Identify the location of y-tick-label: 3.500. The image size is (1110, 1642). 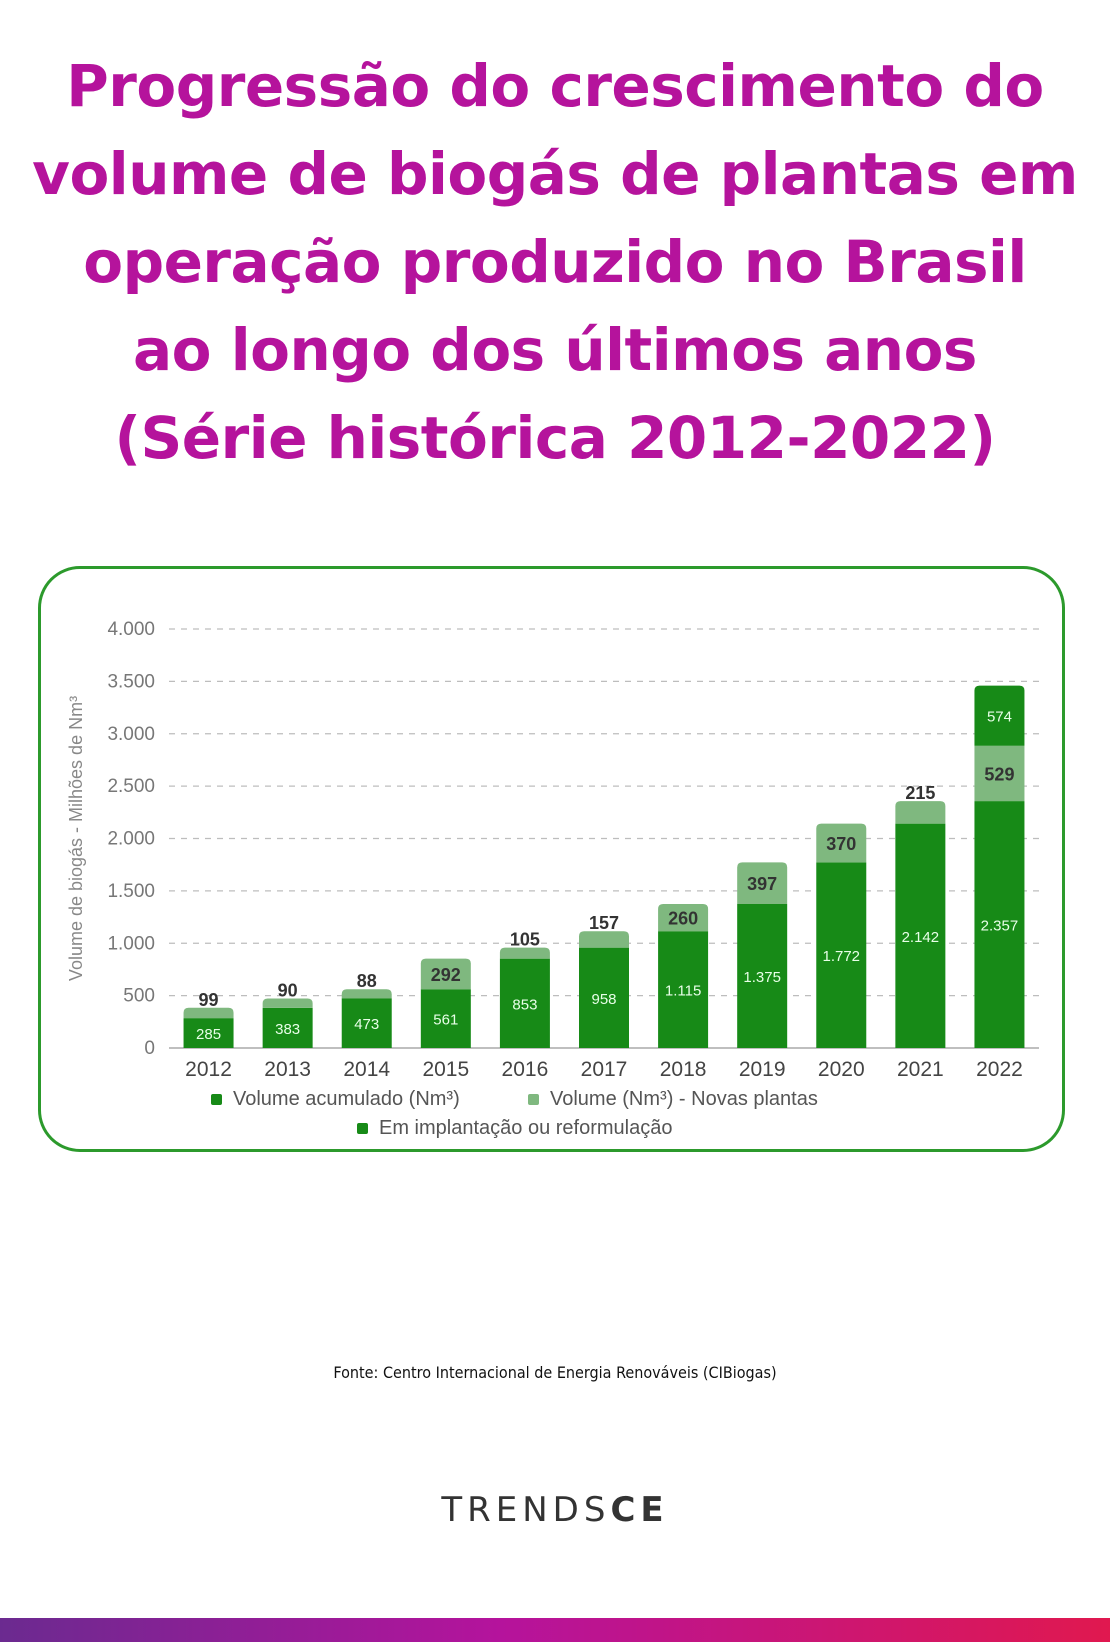
(131, 681).